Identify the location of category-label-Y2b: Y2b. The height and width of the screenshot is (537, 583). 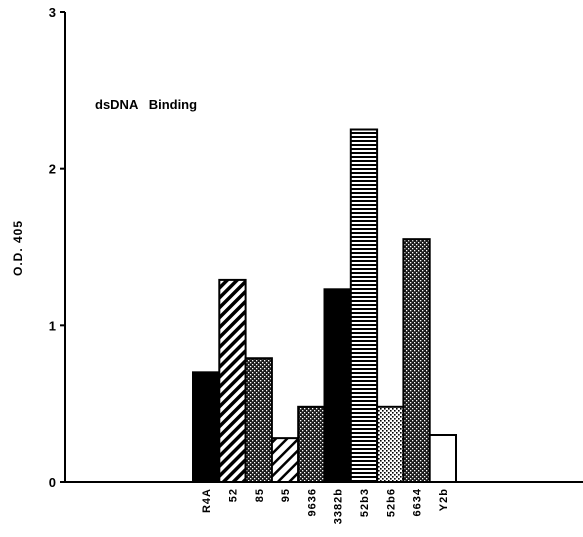
(444, 499).